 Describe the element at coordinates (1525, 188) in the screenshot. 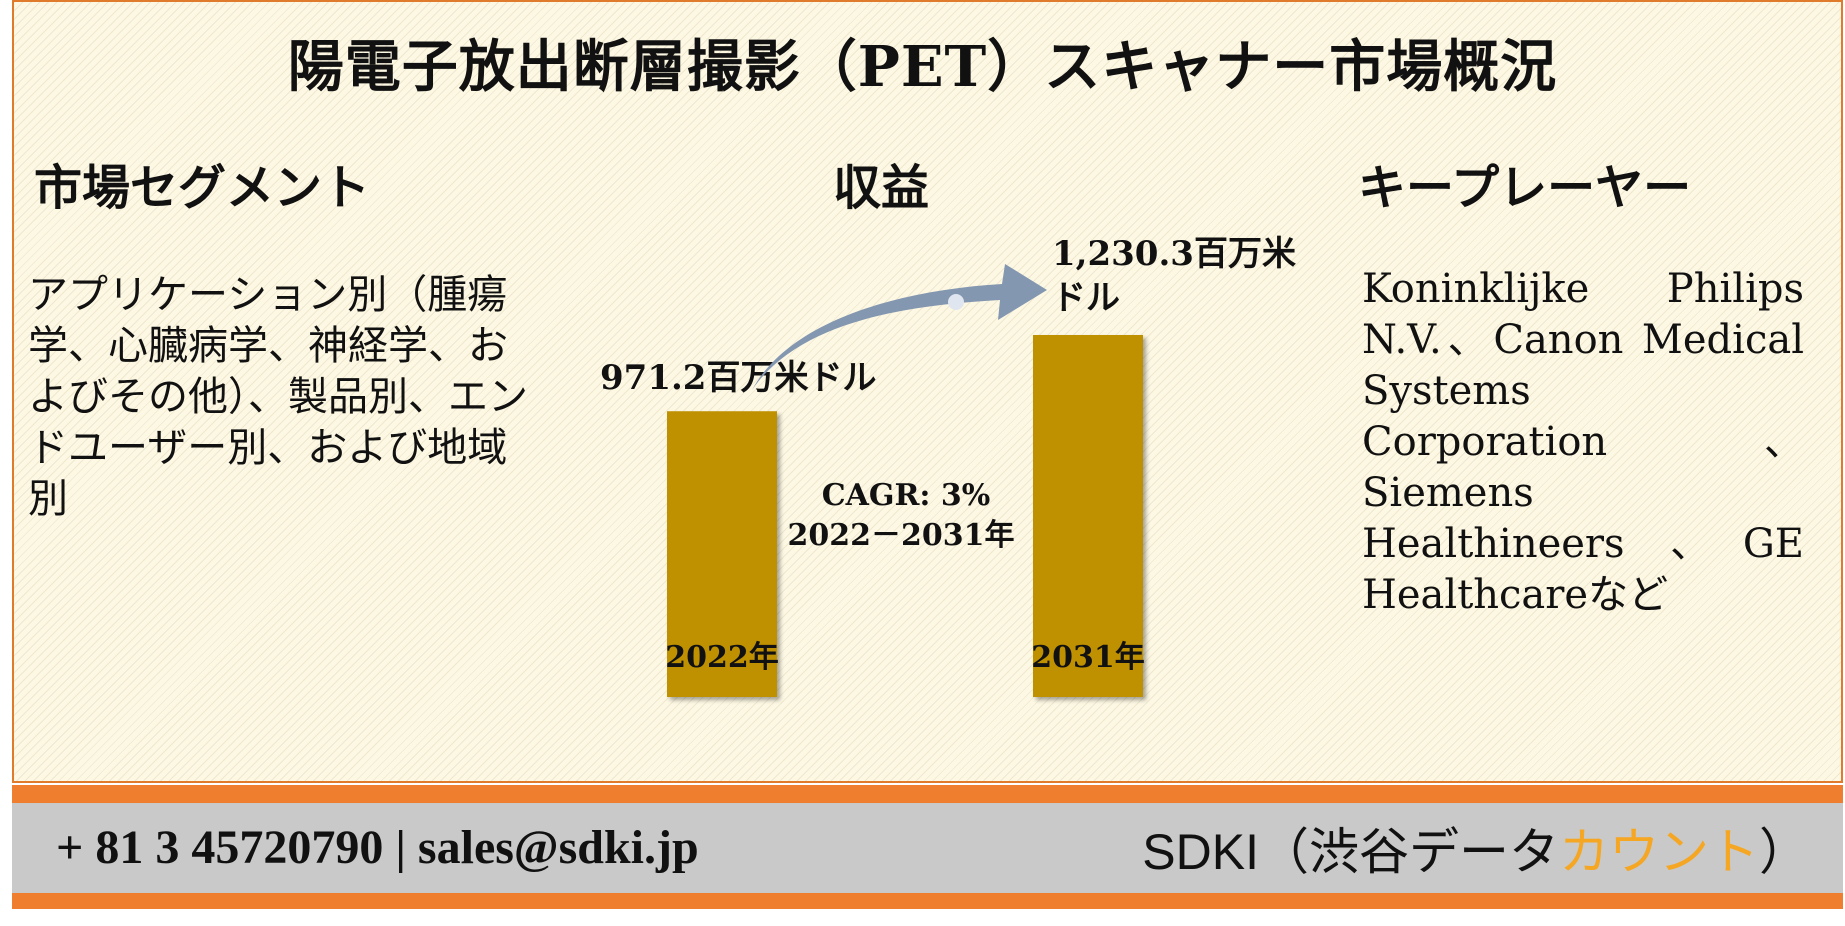

I see `players-heading: キープレーヤー` at that location.